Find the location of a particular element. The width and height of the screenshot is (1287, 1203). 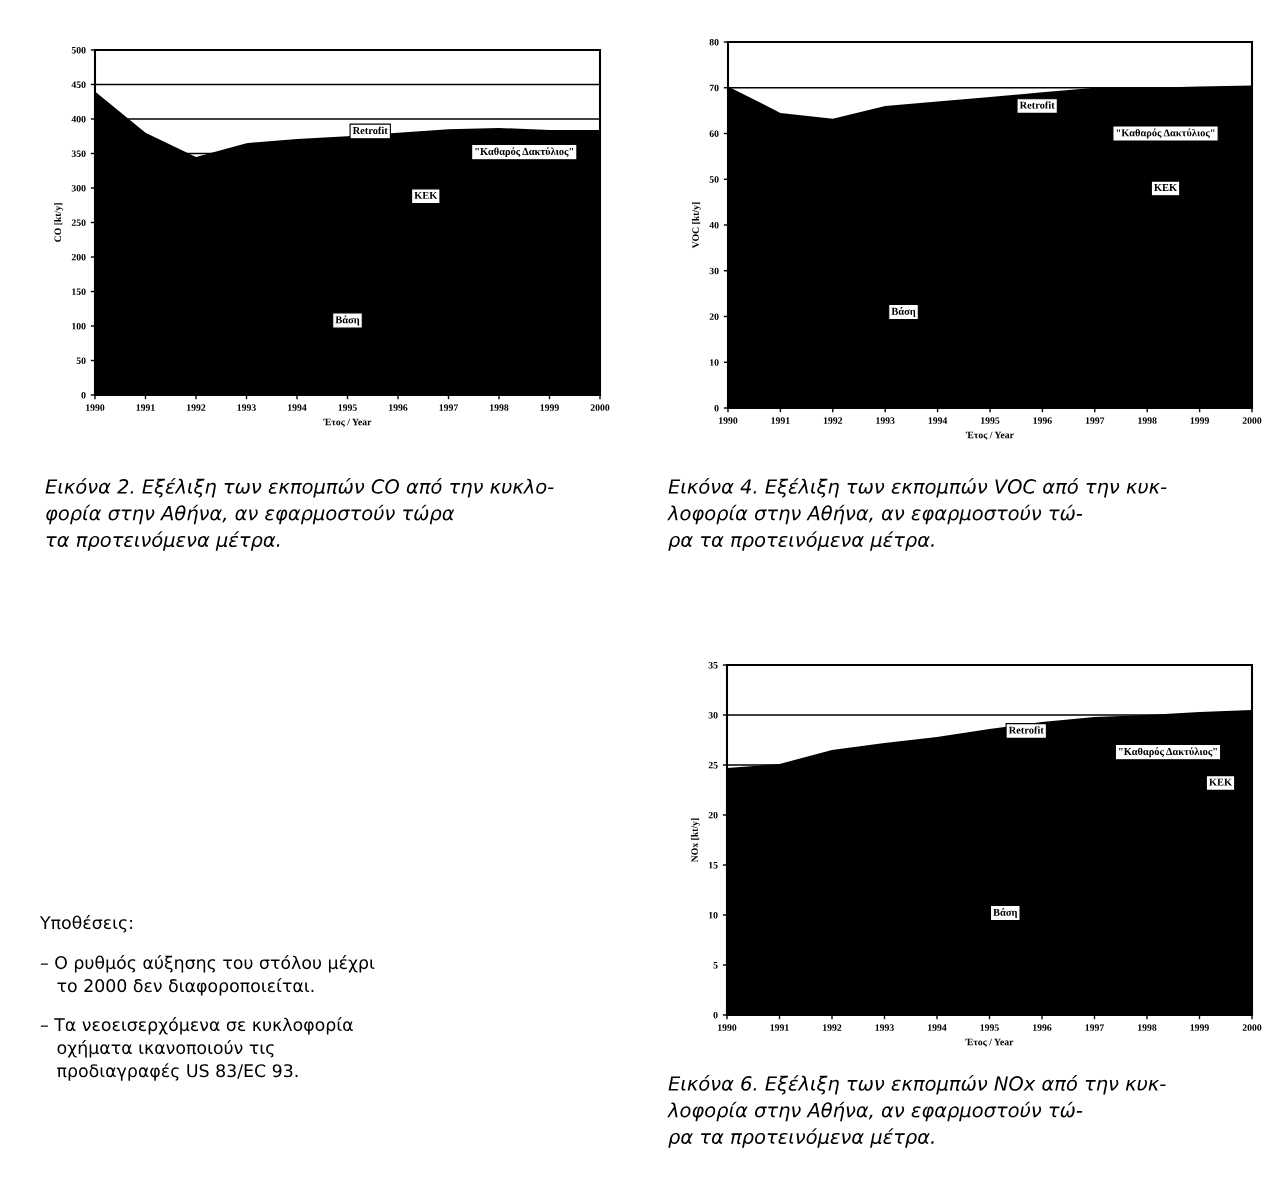

y-tick-label: 15 is located at coordinates (713, 865).